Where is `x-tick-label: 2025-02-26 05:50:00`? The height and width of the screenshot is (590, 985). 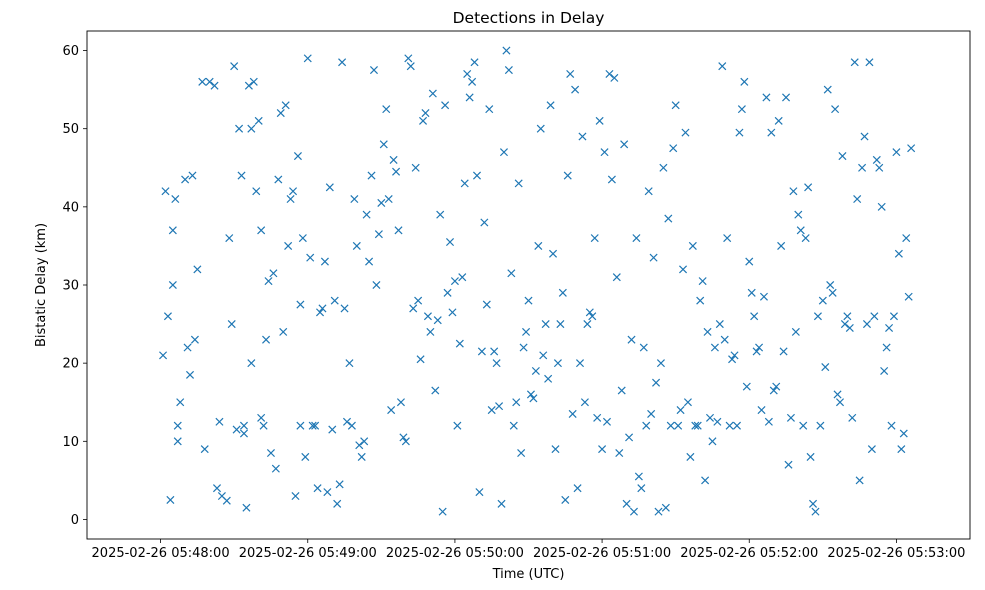
x-tick-label: 2025-02-26 05:50:00 is located at coordinates (455, 553).